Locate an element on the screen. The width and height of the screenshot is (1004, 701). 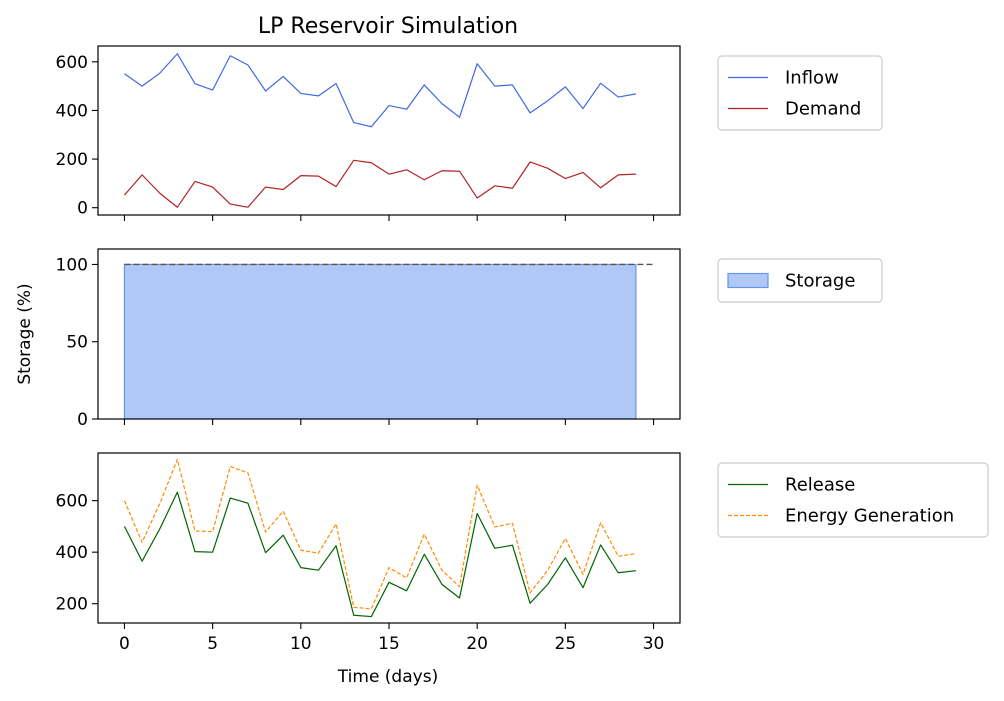
legend-label-energy-generation: Energy Generation is located at coordinates (869, 516).